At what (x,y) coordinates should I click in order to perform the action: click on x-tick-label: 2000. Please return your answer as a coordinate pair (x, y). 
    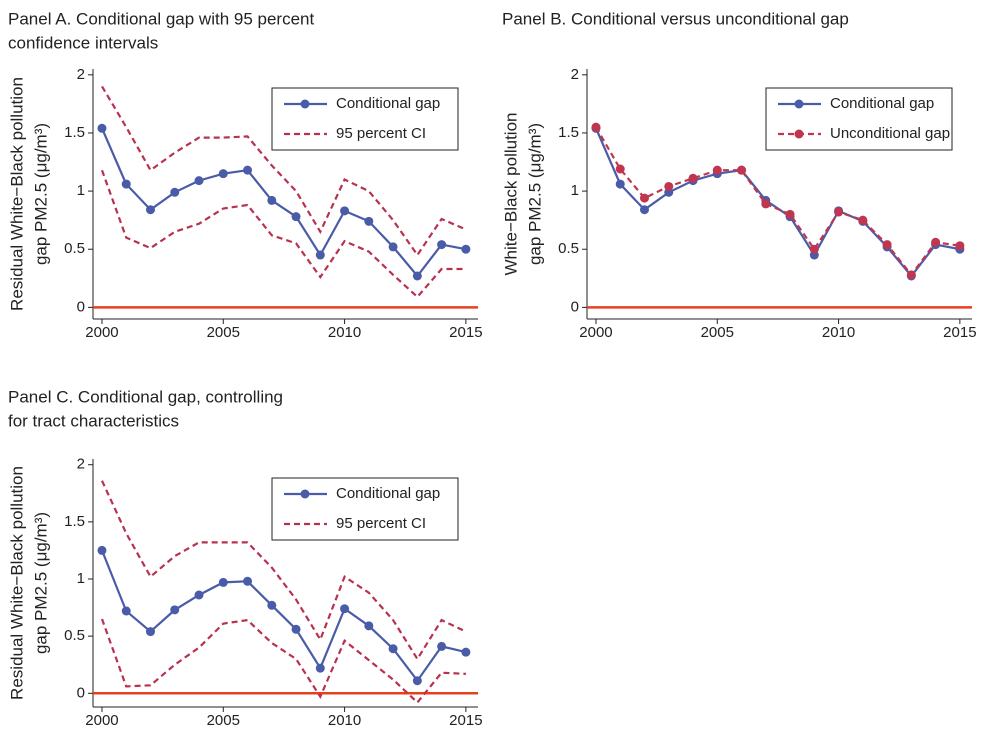
    Looking at the image, I should click on (101, 720).